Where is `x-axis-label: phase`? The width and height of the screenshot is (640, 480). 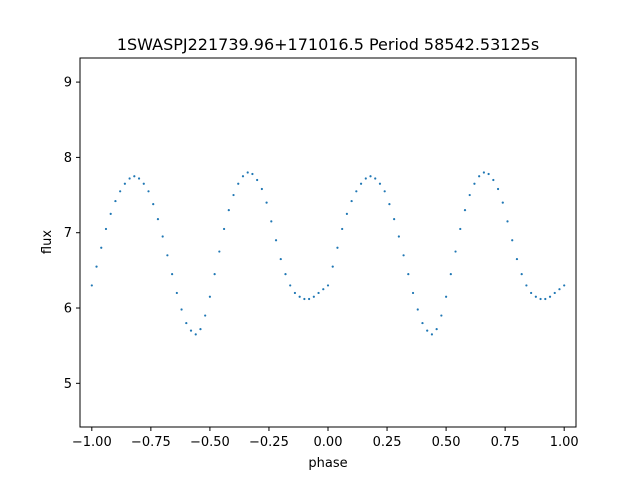
x-axis-label: phase is located at coordinates (327, 463).